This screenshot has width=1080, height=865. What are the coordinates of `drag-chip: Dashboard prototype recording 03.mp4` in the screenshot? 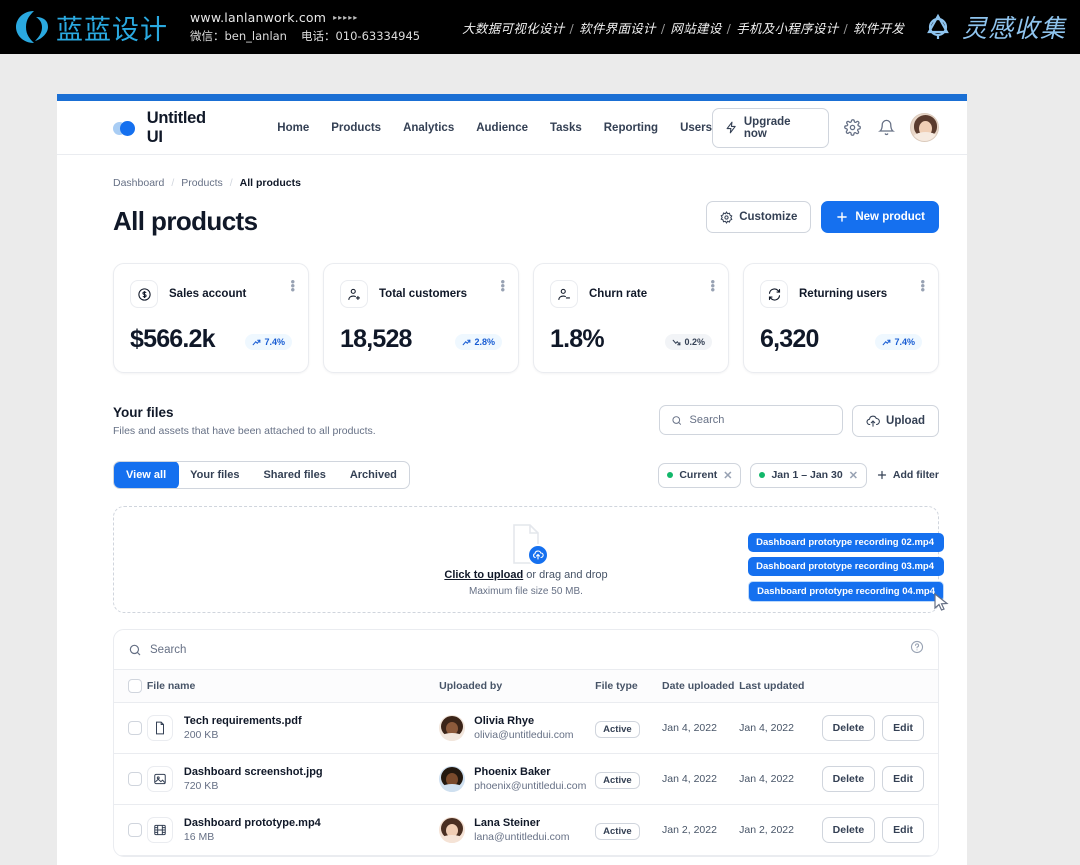 It's located at (846, 566).